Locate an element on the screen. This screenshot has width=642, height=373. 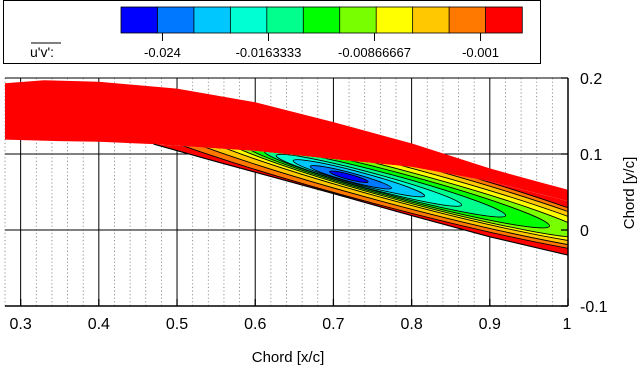
x-axis-label: Chord [x/c] is located at coordinates (288, 357).